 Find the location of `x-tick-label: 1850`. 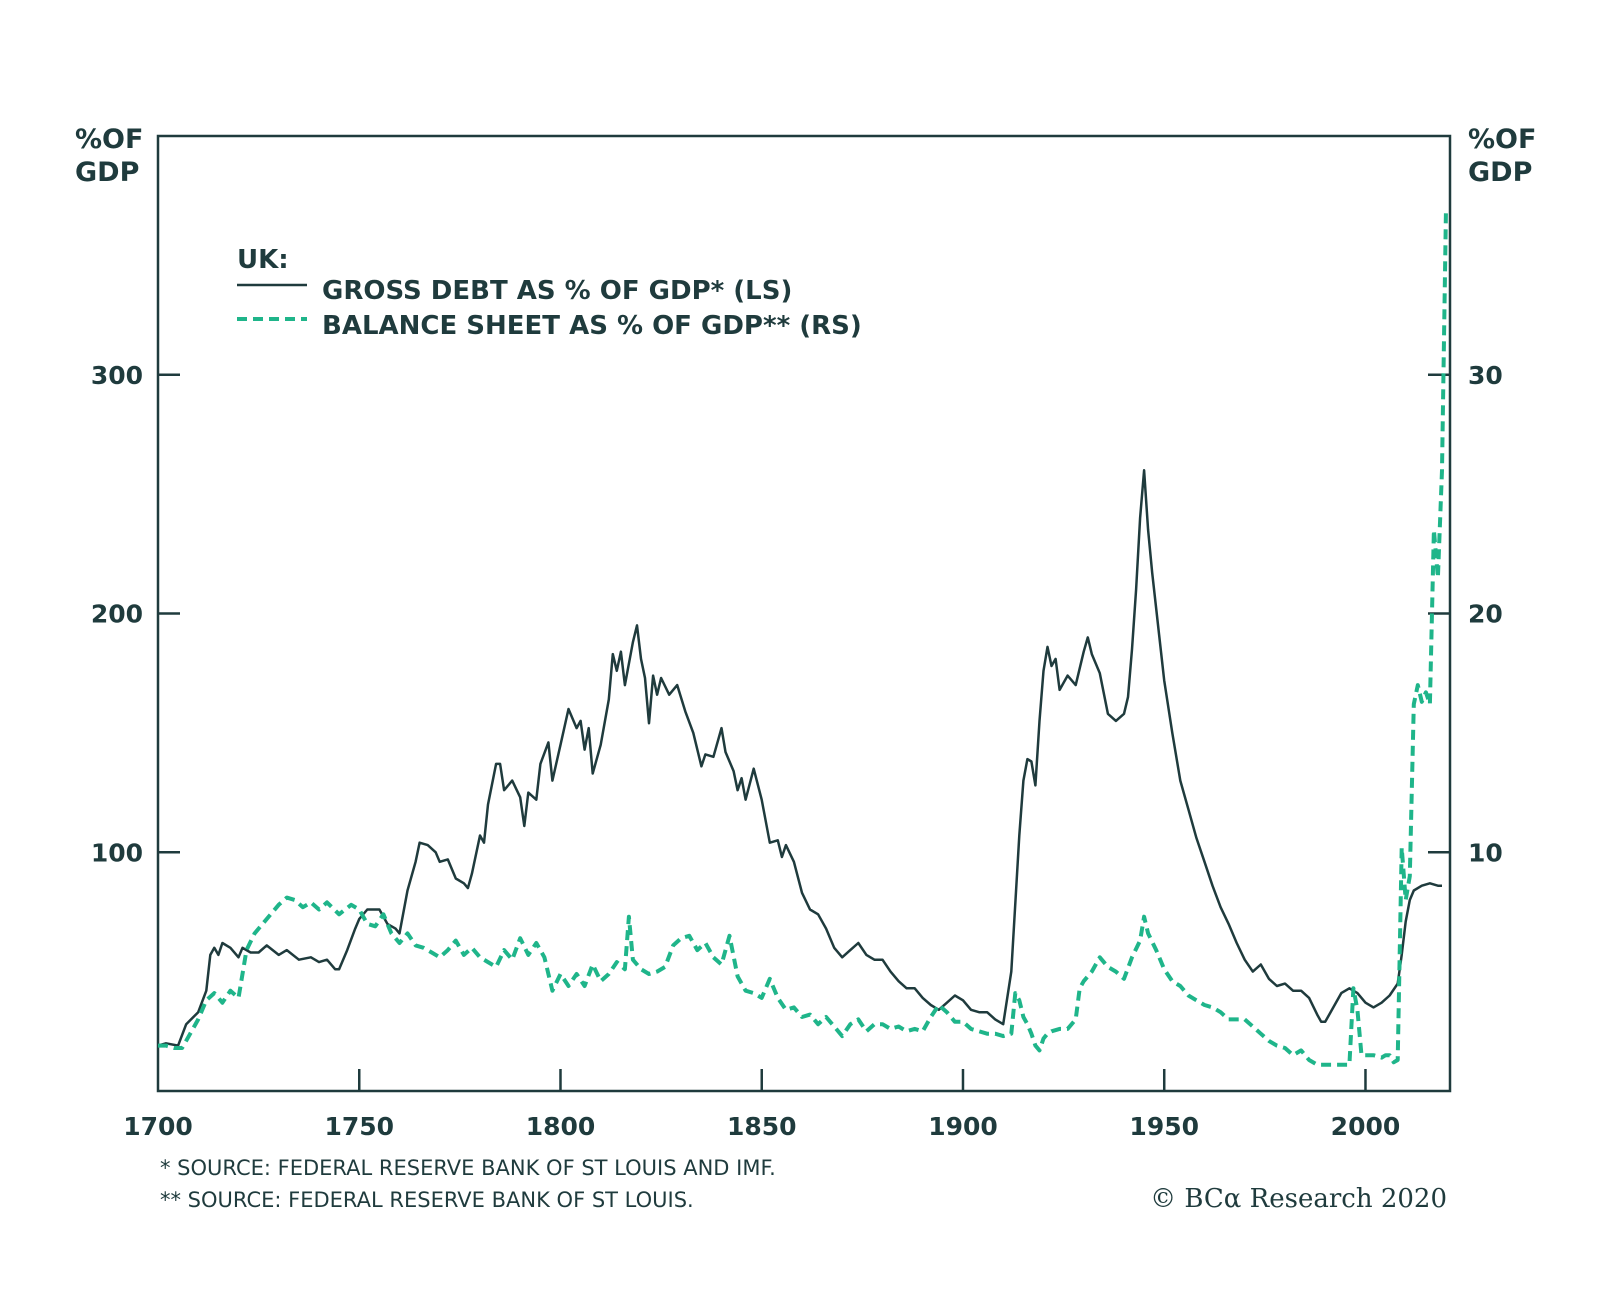

x-tick-label: 1850 is located at coordinates (762, 1126).